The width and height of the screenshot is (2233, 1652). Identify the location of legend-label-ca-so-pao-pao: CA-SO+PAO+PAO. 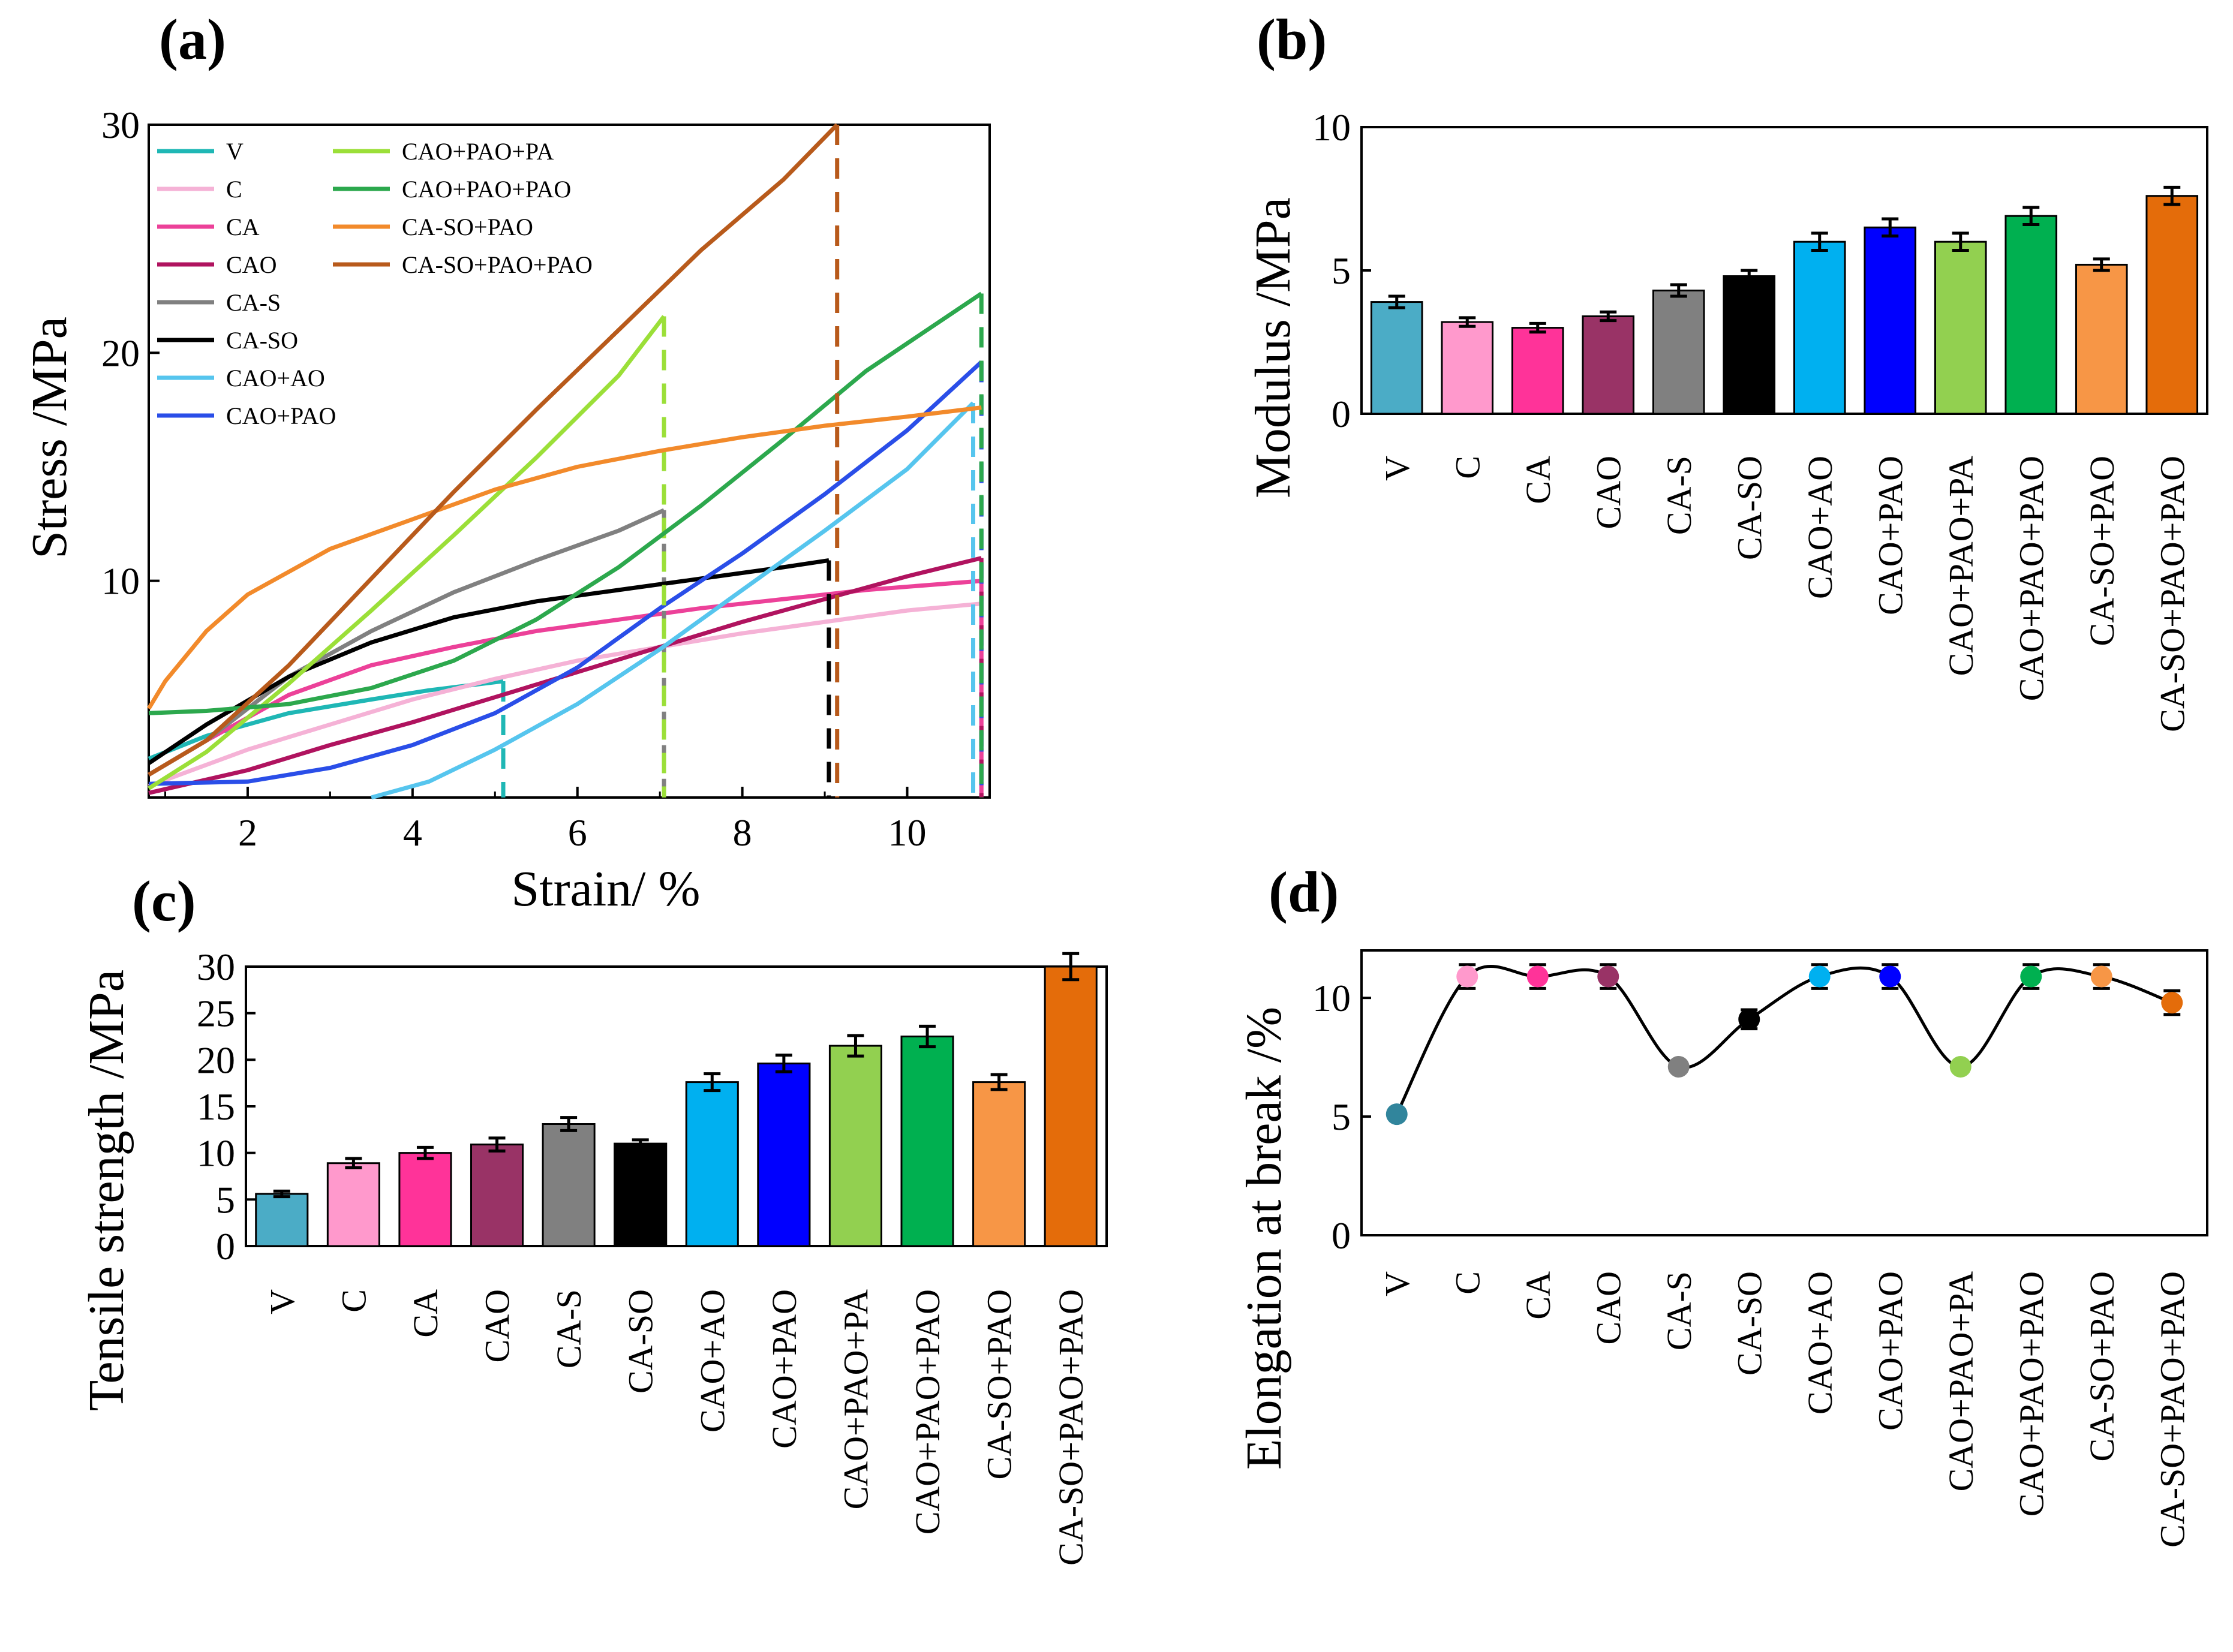
(498, 264).